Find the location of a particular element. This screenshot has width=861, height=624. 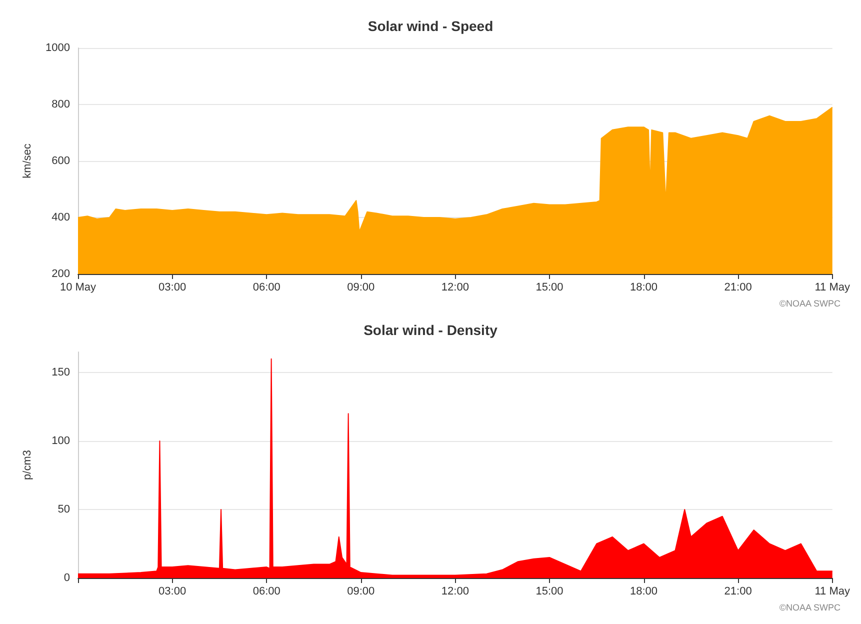

y-tick-label: 0 is located at coordinates (67, 578).